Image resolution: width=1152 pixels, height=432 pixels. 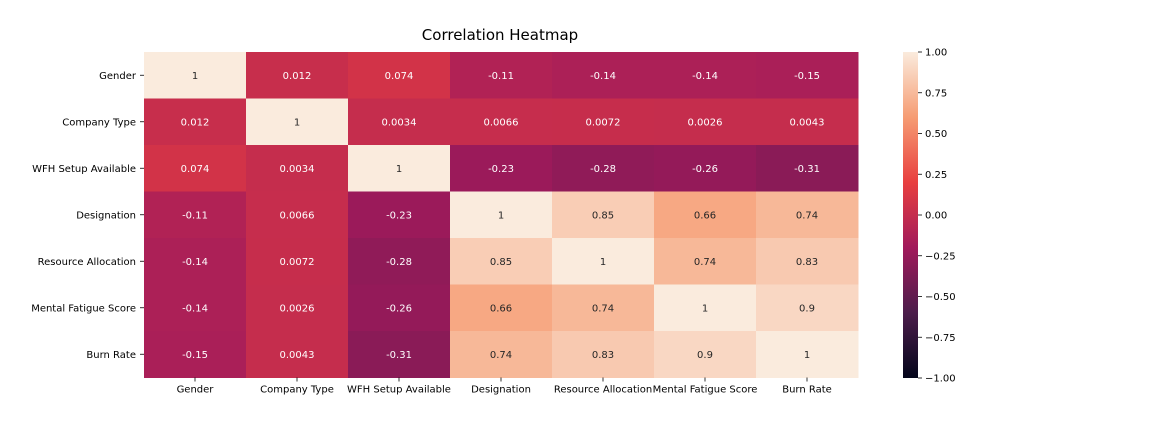 I want to click on x-tick-label: Burn Rate, so click(x=807, y=390).